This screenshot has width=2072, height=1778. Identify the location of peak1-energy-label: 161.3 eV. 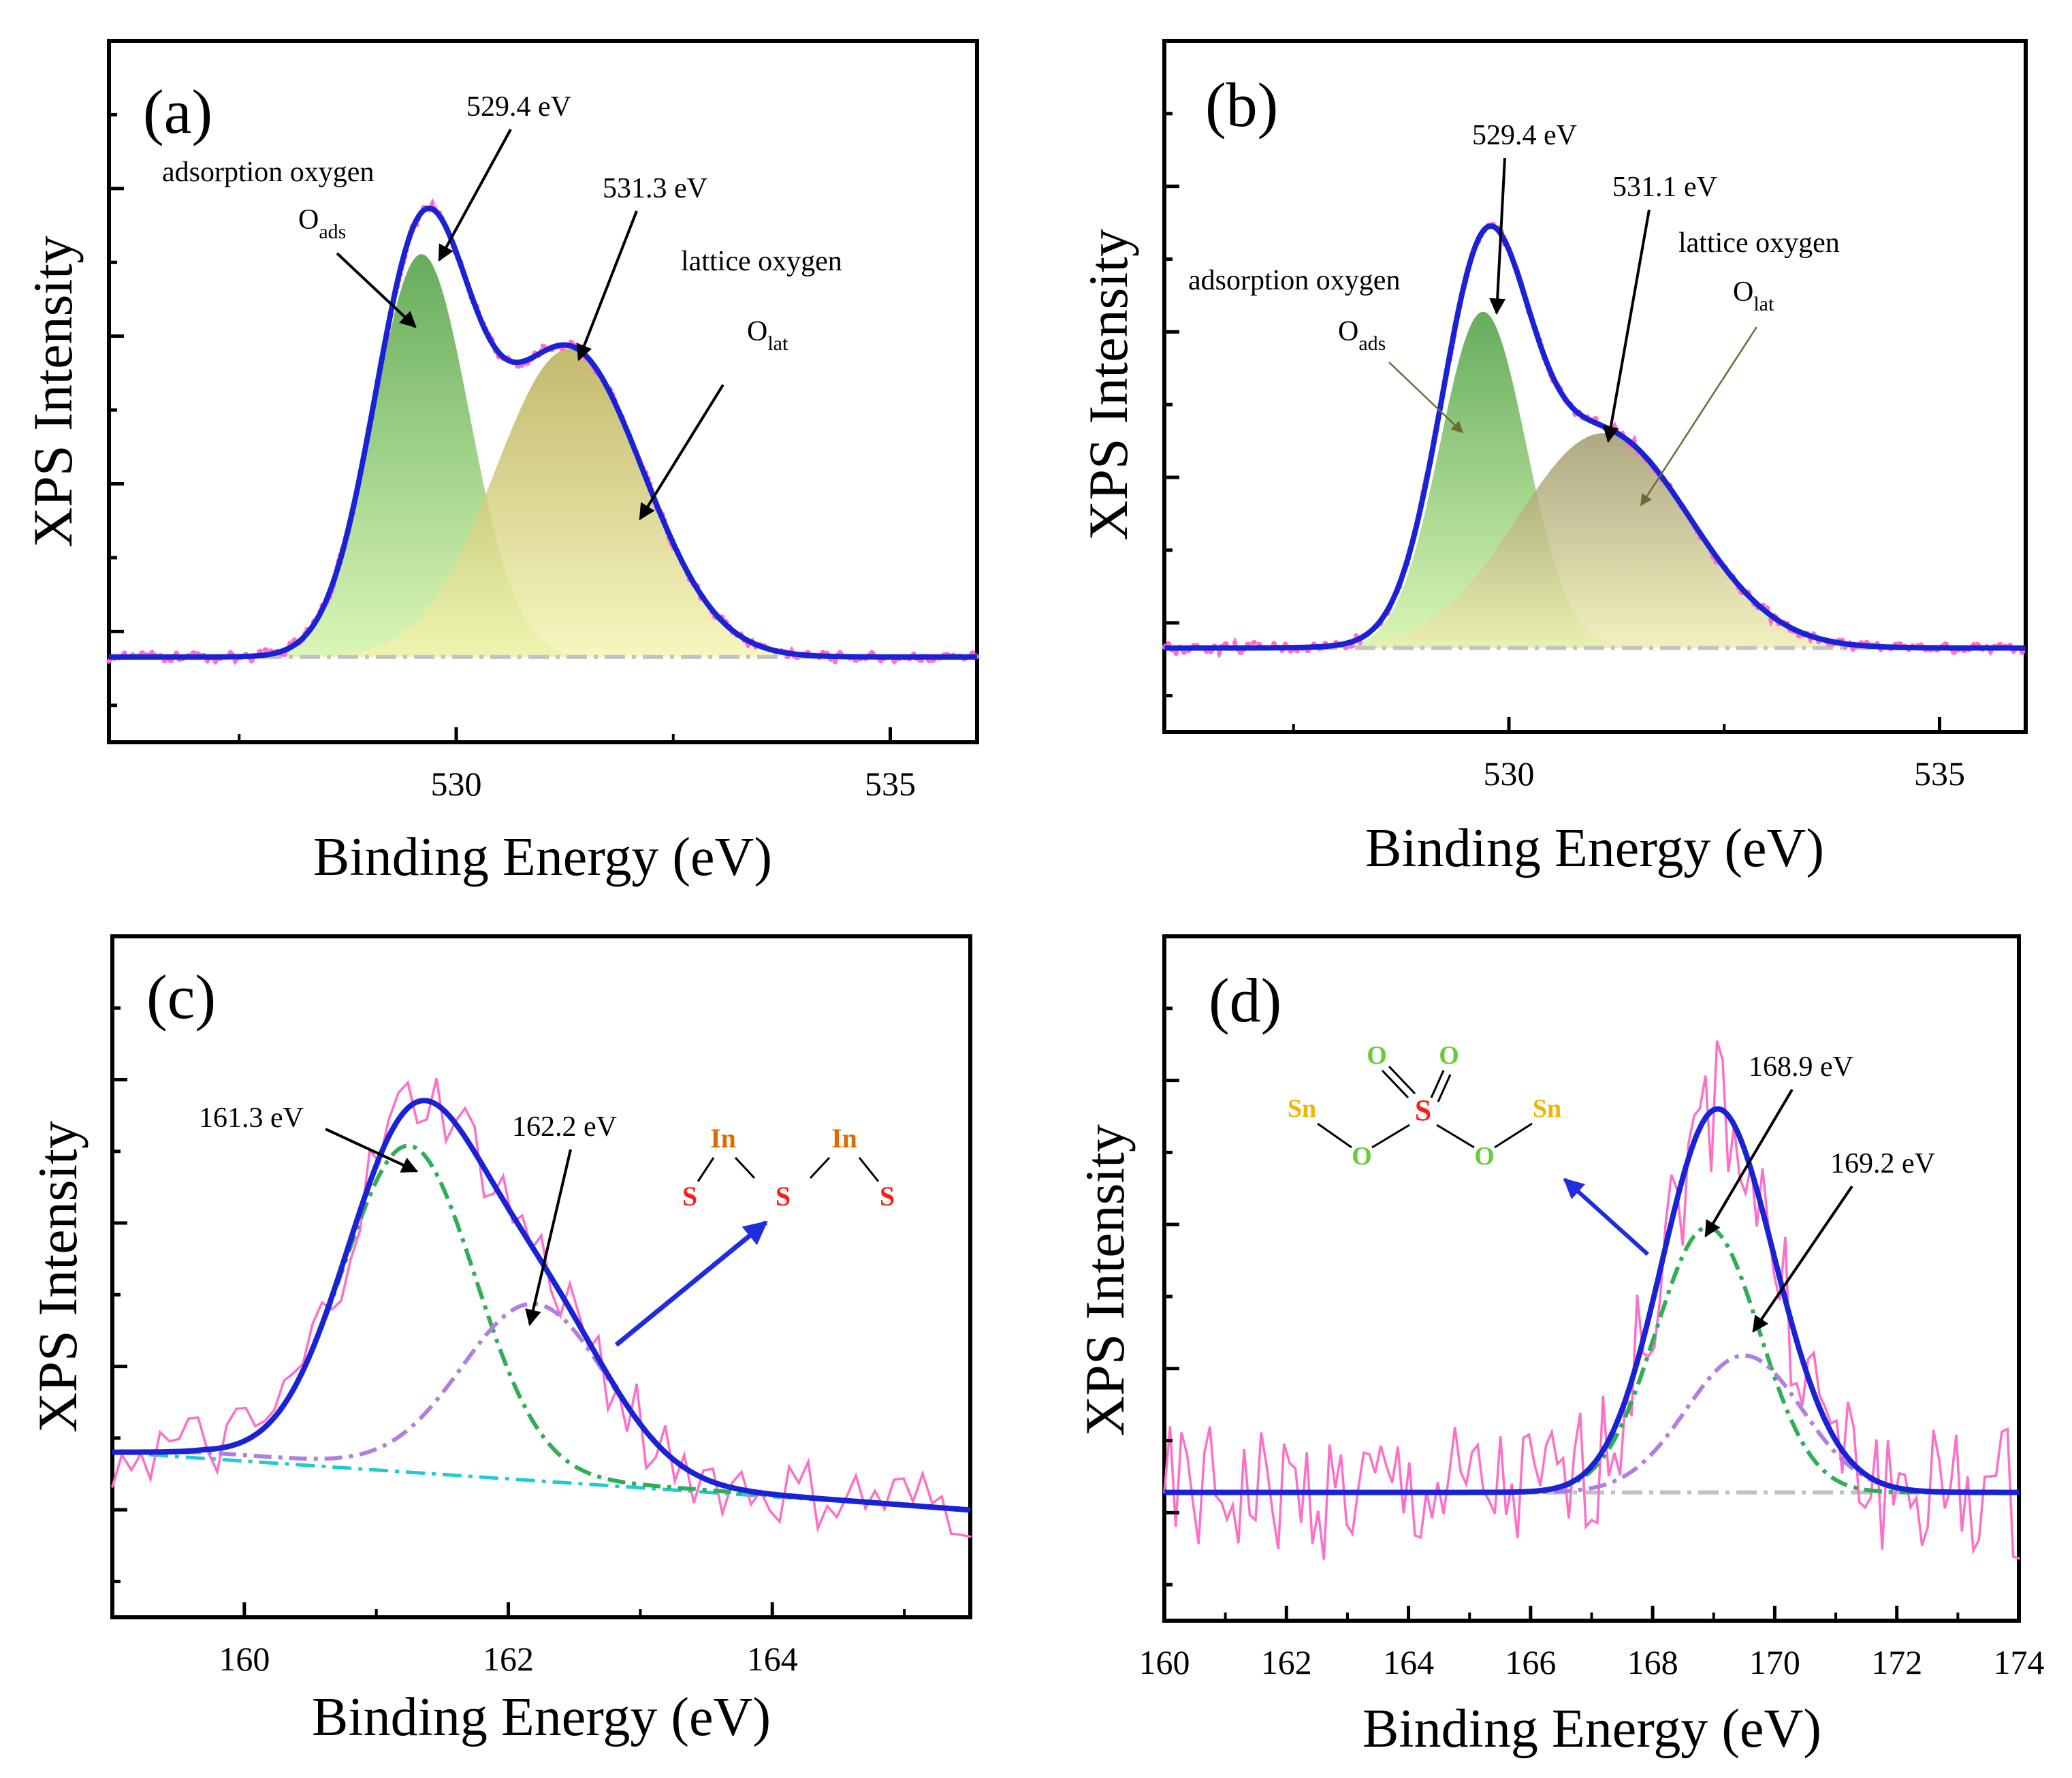
(251, 1118).